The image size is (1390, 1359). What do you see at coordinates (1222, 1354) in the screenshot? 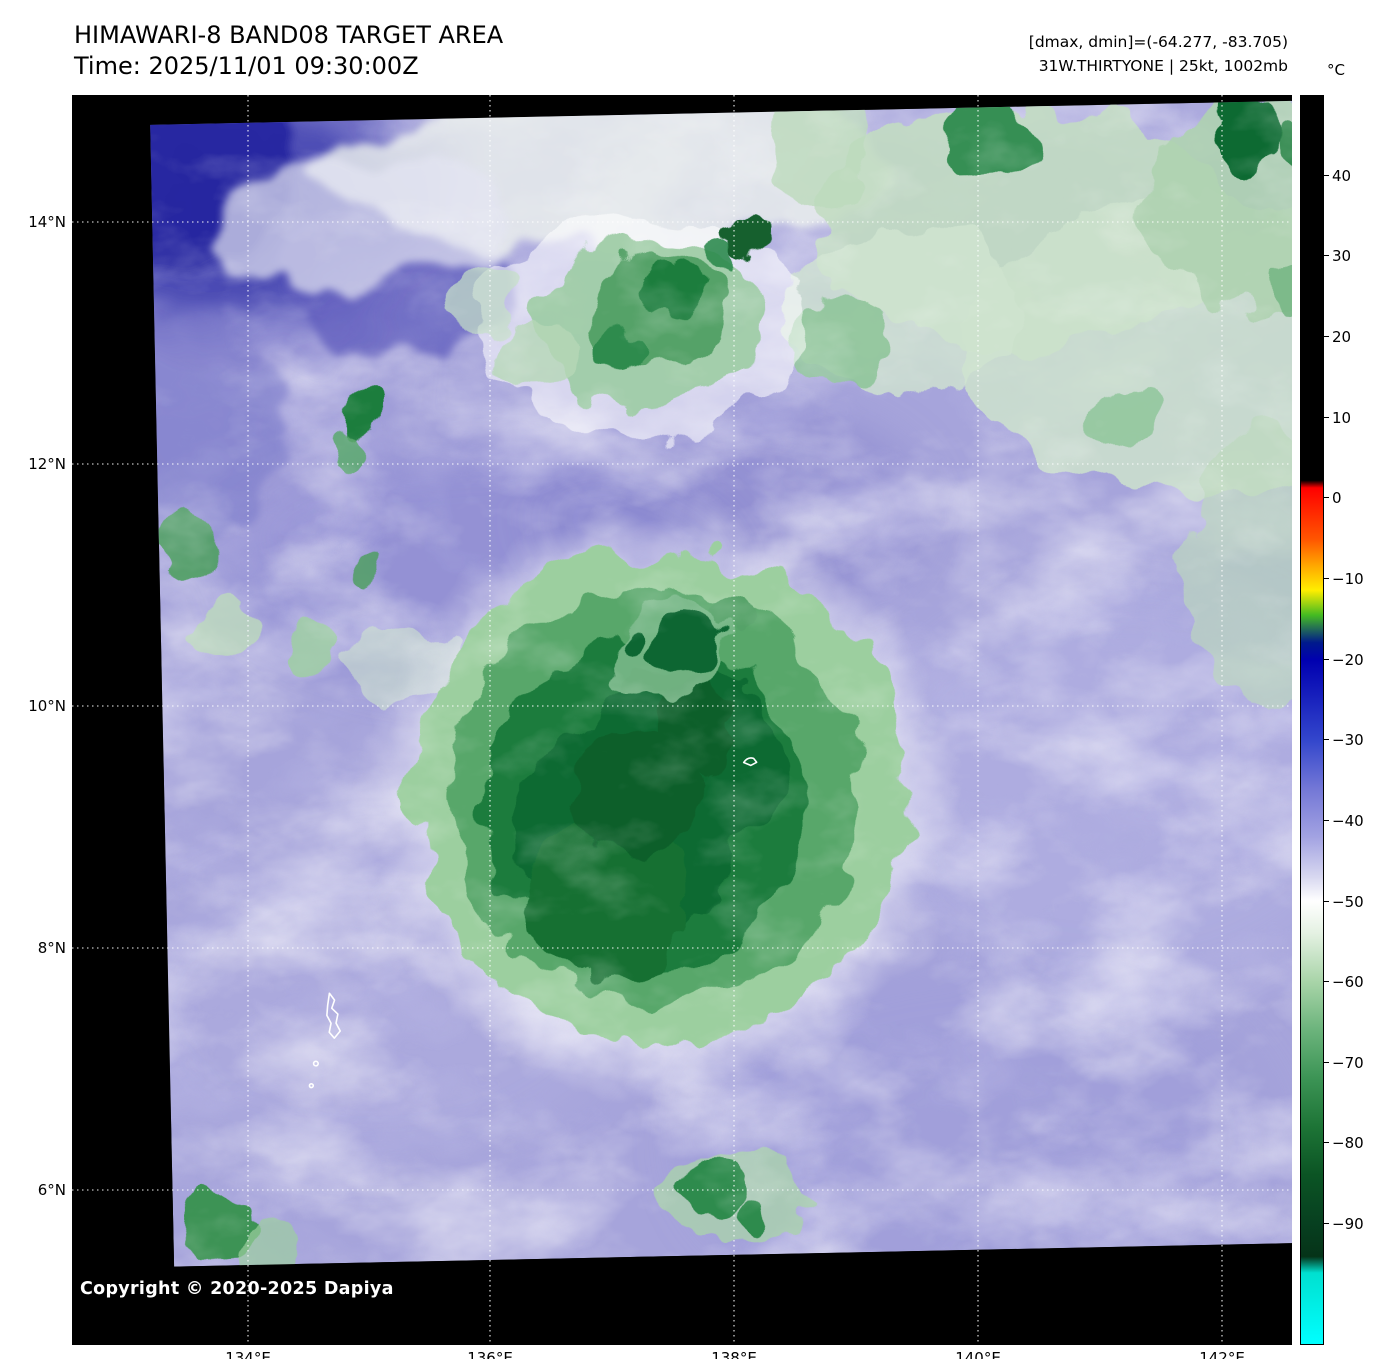
I see `lon-label-142e: 142°E` at bounding box center [1222, 1354].